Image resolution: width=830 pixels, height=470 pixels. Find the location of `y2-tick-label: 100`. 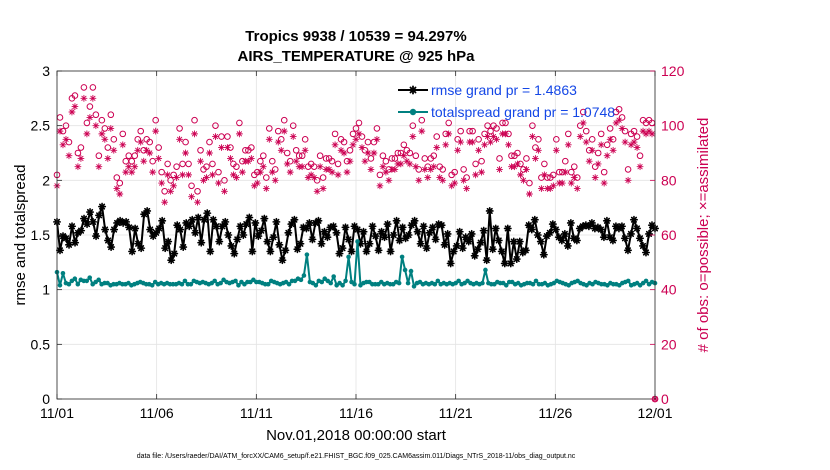

y2-tick-label: 100 is located at coordinates (673, 126).